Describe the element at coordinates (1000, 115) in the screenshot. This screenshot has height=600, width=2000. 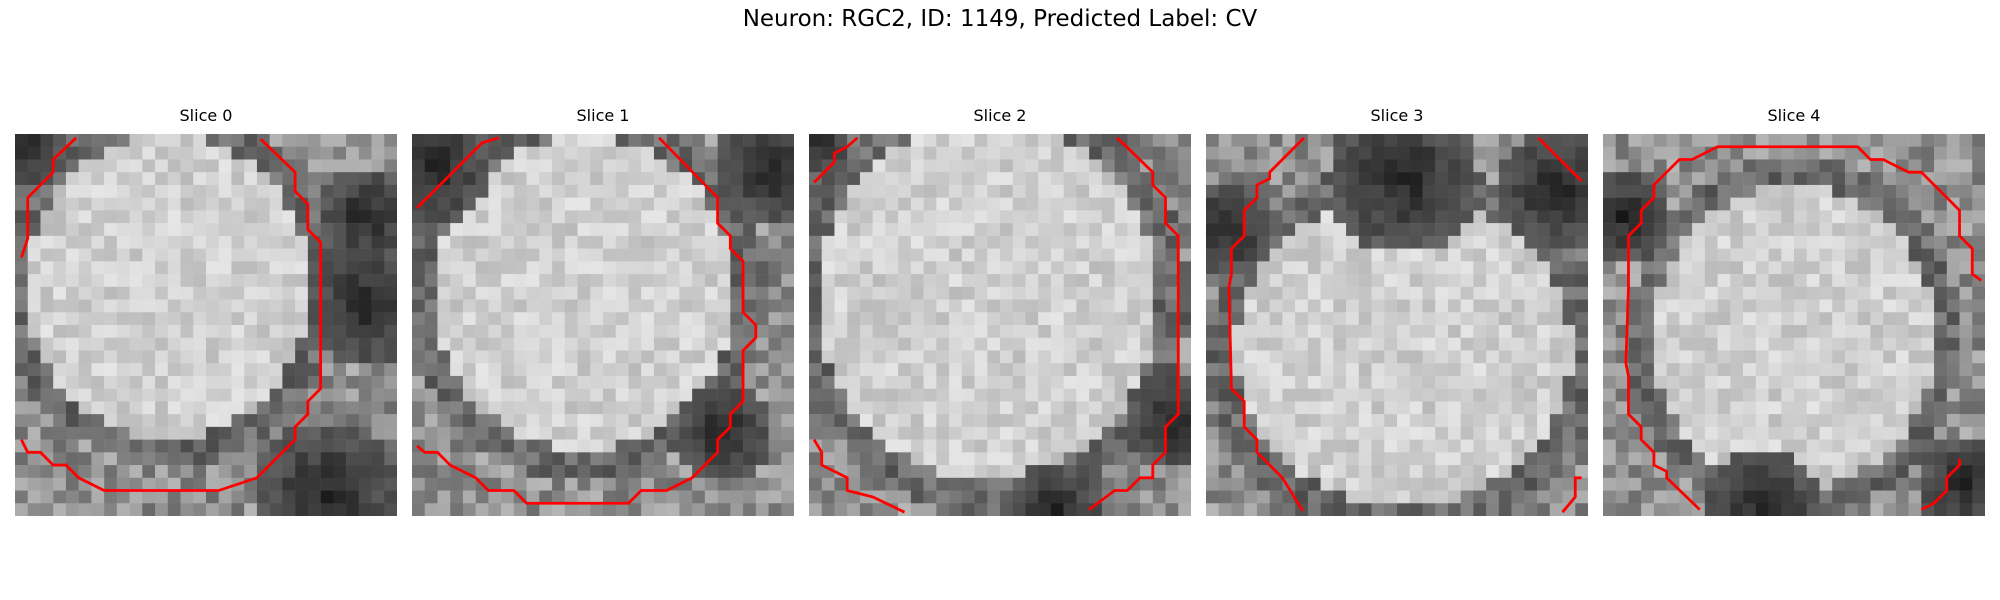
I see `slice-title-2: Slice 2` at that location.